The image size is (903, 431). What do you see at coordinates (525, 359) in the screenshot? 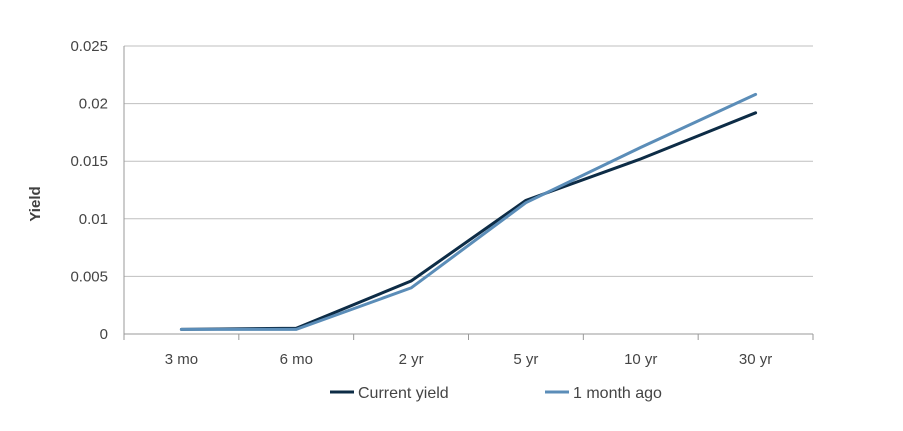
I see `x-tick-label: 5 yr` at bounding box center [525, 359].